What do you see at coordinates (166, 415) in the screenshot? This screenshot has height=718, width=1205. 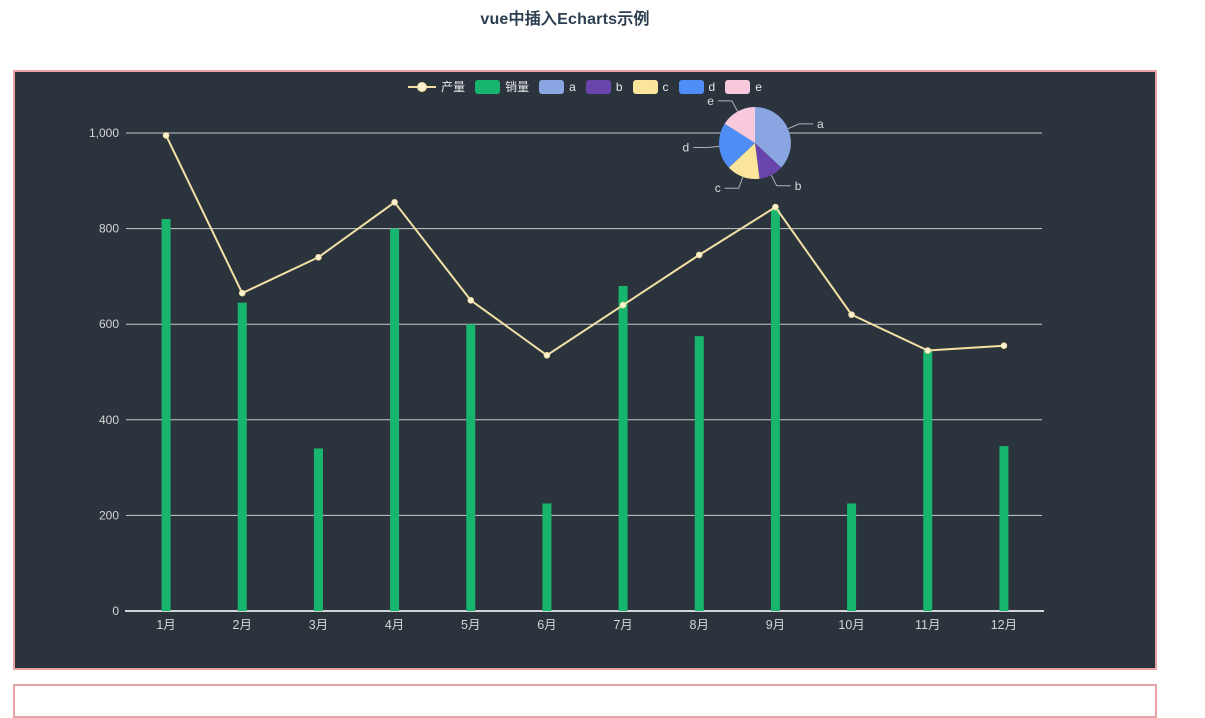 I see `bar-销量-1月` at bounding box center [166, 415].